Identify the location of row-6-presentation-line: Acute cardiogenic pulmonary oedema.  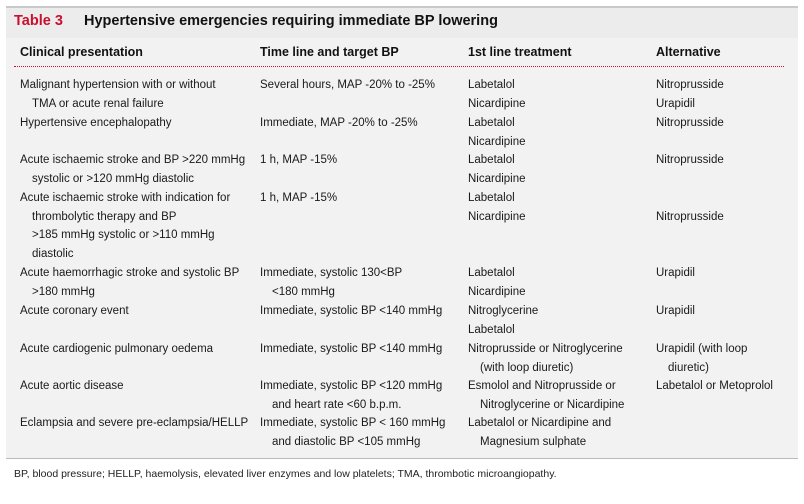
(117, 349).